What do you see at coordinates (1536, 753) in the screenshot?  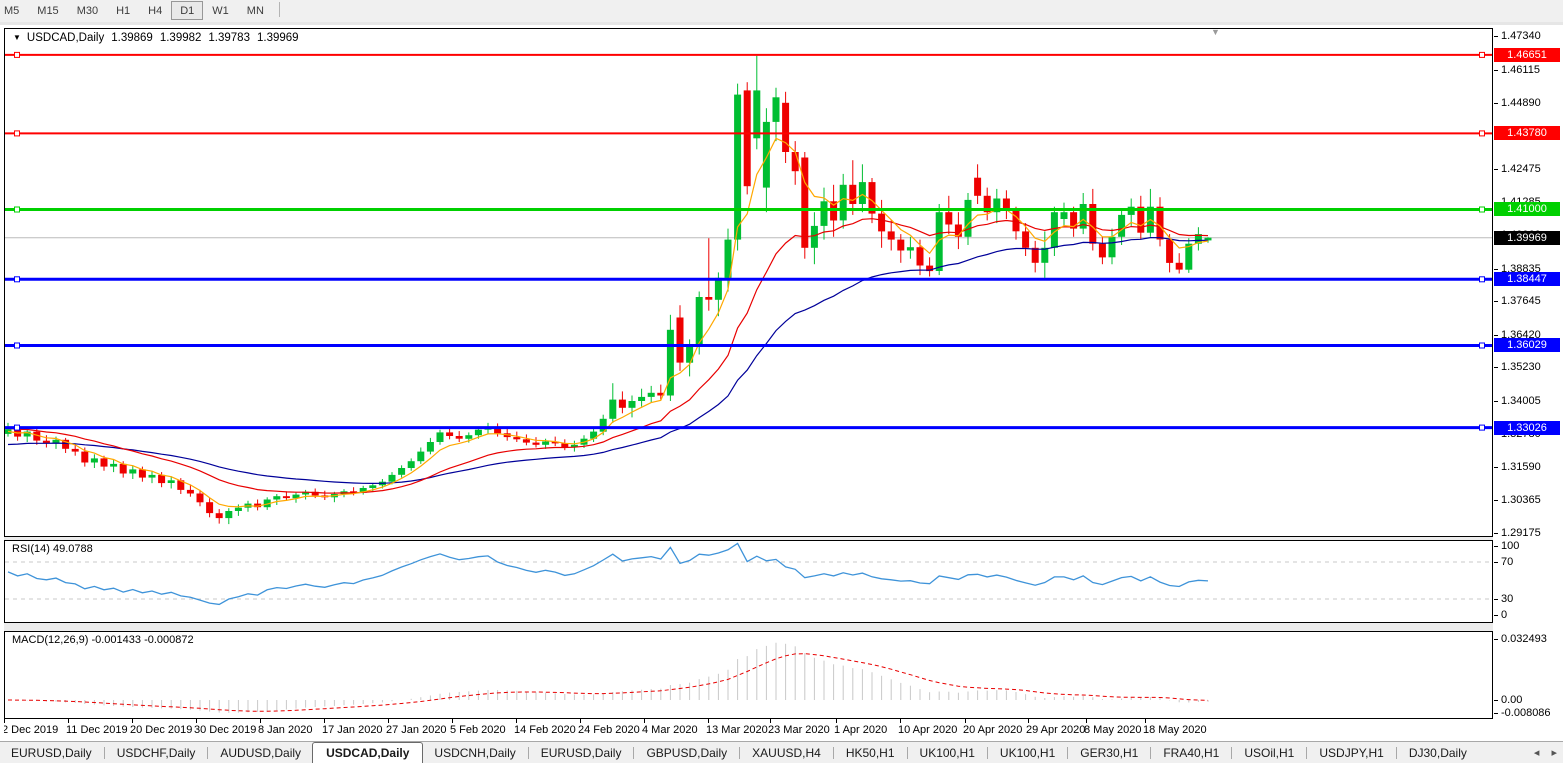 I see `tab-scroll-left-button: ◂` at bounding box center [1536, 753].